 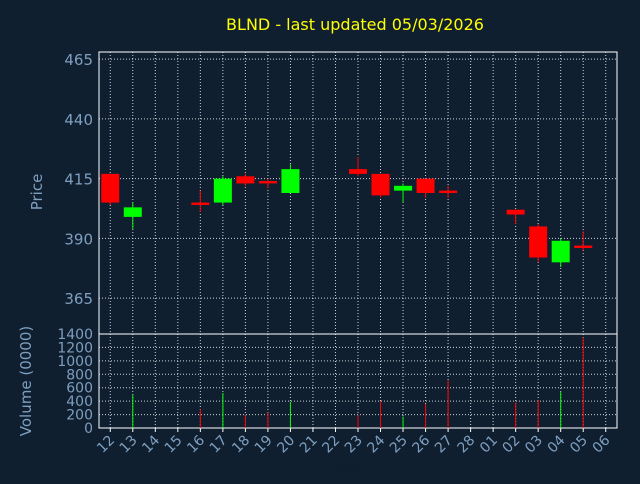 What do you see at coordinates (534, 445) in the screenshot?
I see `x-tick-label: 03` at bounding box center [534, 445].